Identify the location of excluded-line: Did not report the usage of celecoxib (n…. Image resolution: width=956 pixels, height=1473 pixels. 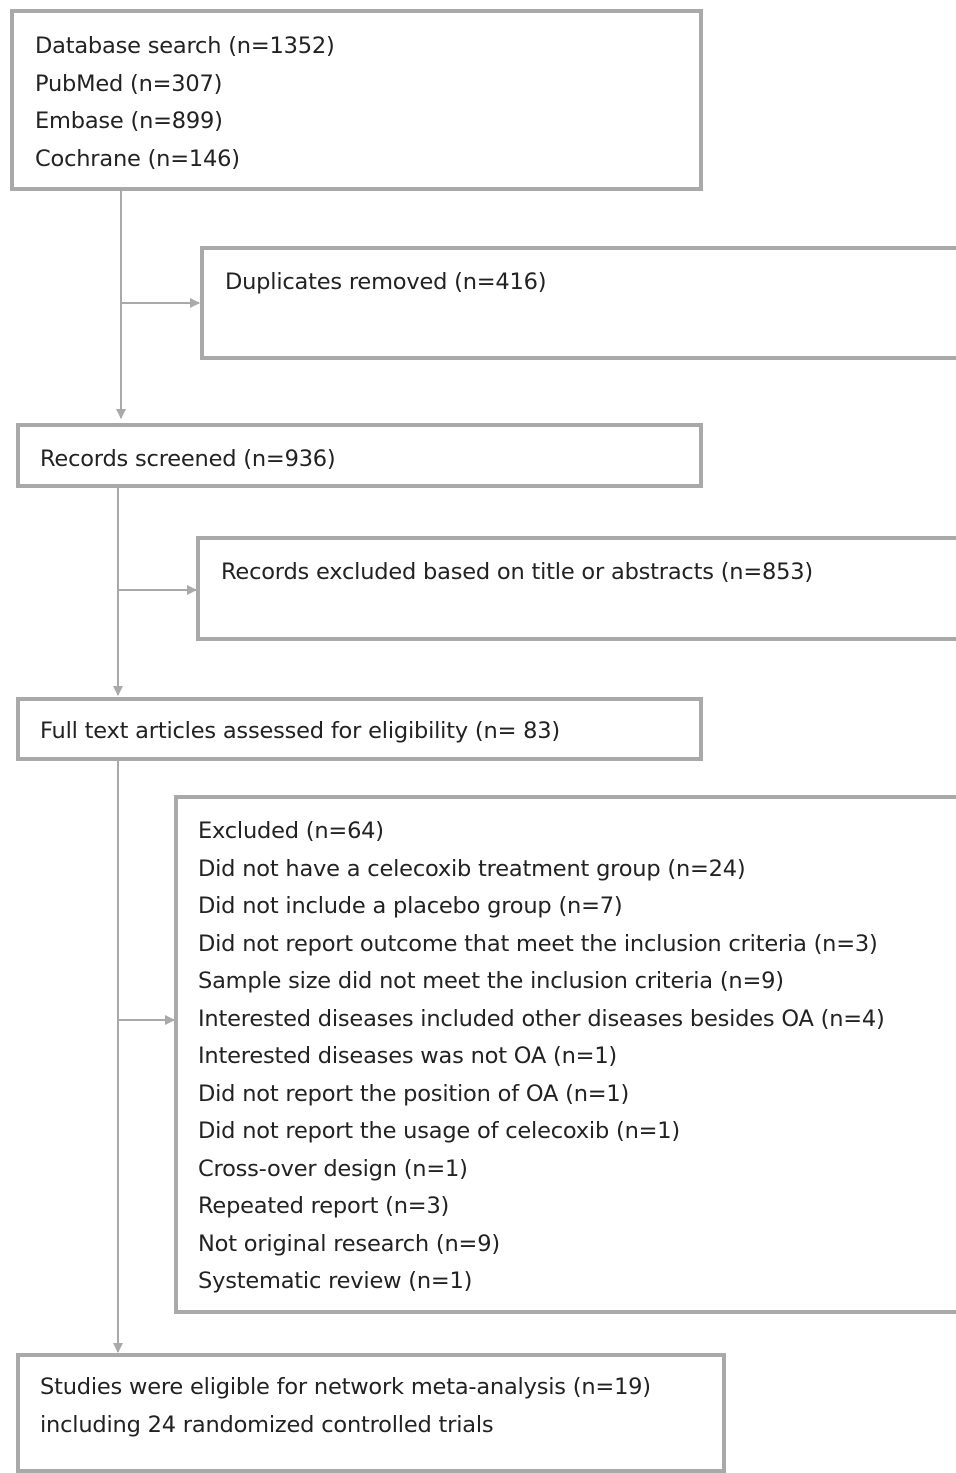
(439, 1131).